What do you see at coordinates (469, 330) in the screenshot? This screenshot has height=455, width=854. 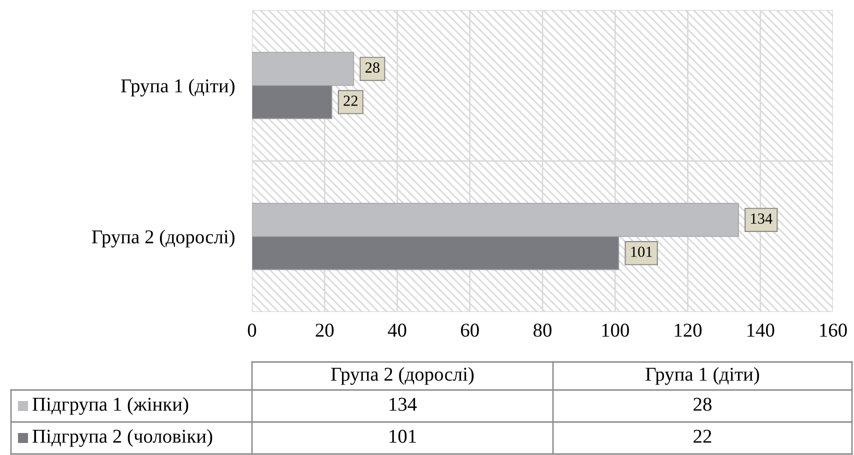 I see `x-tick-label: 60` at bounding box center [469, 330].